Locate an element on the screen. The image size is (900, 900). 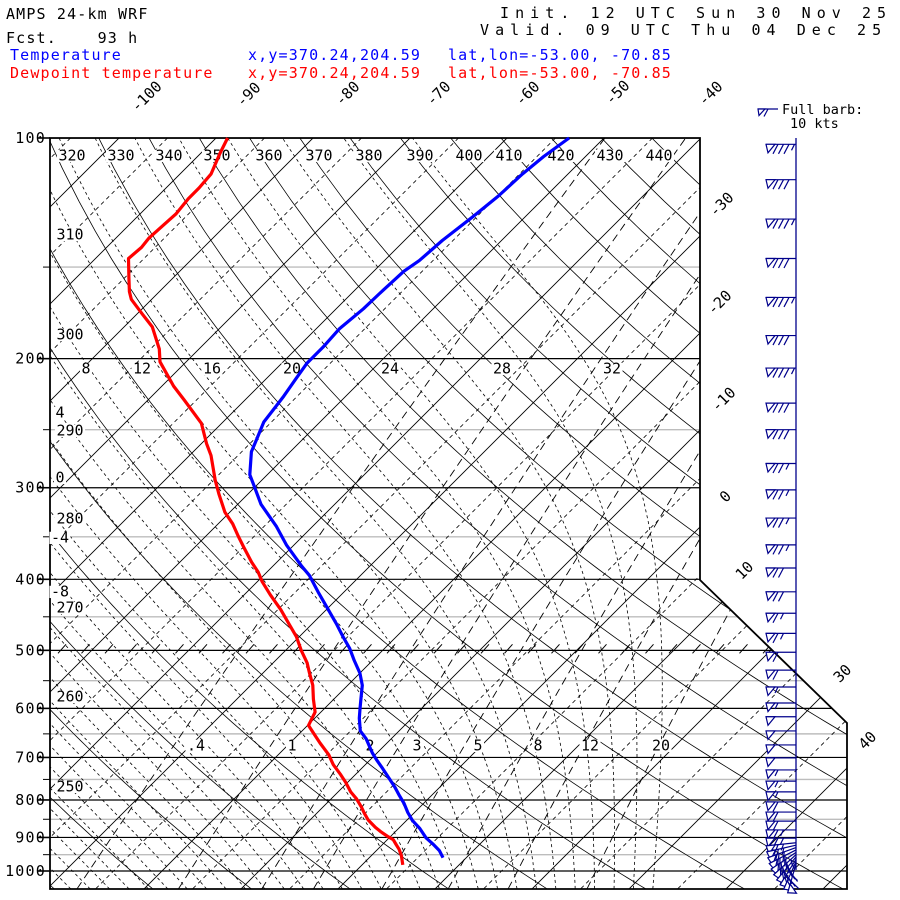
svg-text: 360 is located at coordinates (268, 156).